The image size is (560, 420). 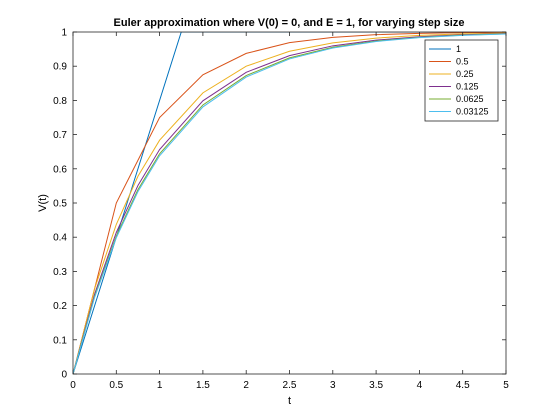 I want to click on legend-box, so click(x=461, y=80).